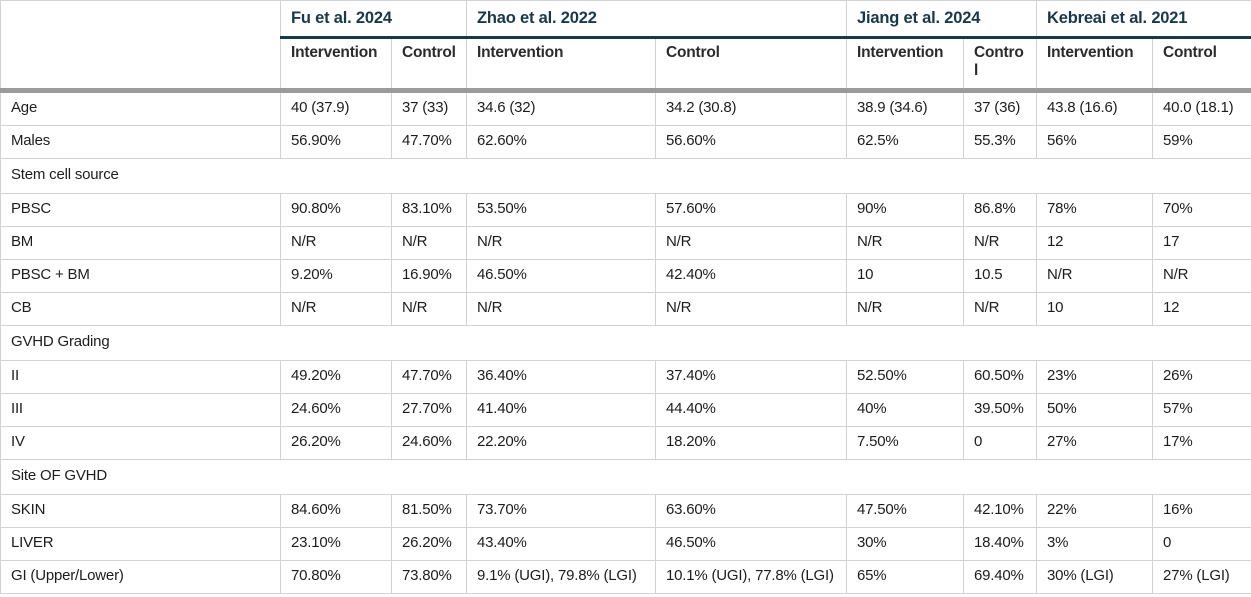  I want to click on study-header-zhao: Zhao et al. 2022, so click(656, 19).